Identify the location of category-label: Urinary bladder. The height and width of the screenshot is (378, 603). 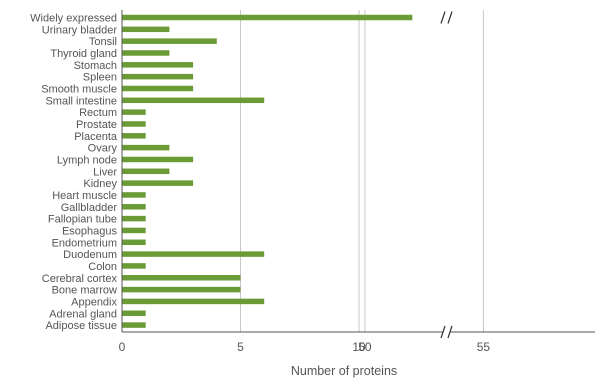
(80, 30).